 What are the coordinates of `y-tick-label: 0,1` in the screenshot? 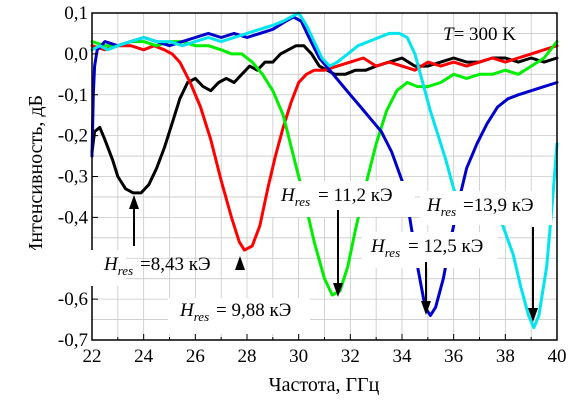 It's located at (76, 13).